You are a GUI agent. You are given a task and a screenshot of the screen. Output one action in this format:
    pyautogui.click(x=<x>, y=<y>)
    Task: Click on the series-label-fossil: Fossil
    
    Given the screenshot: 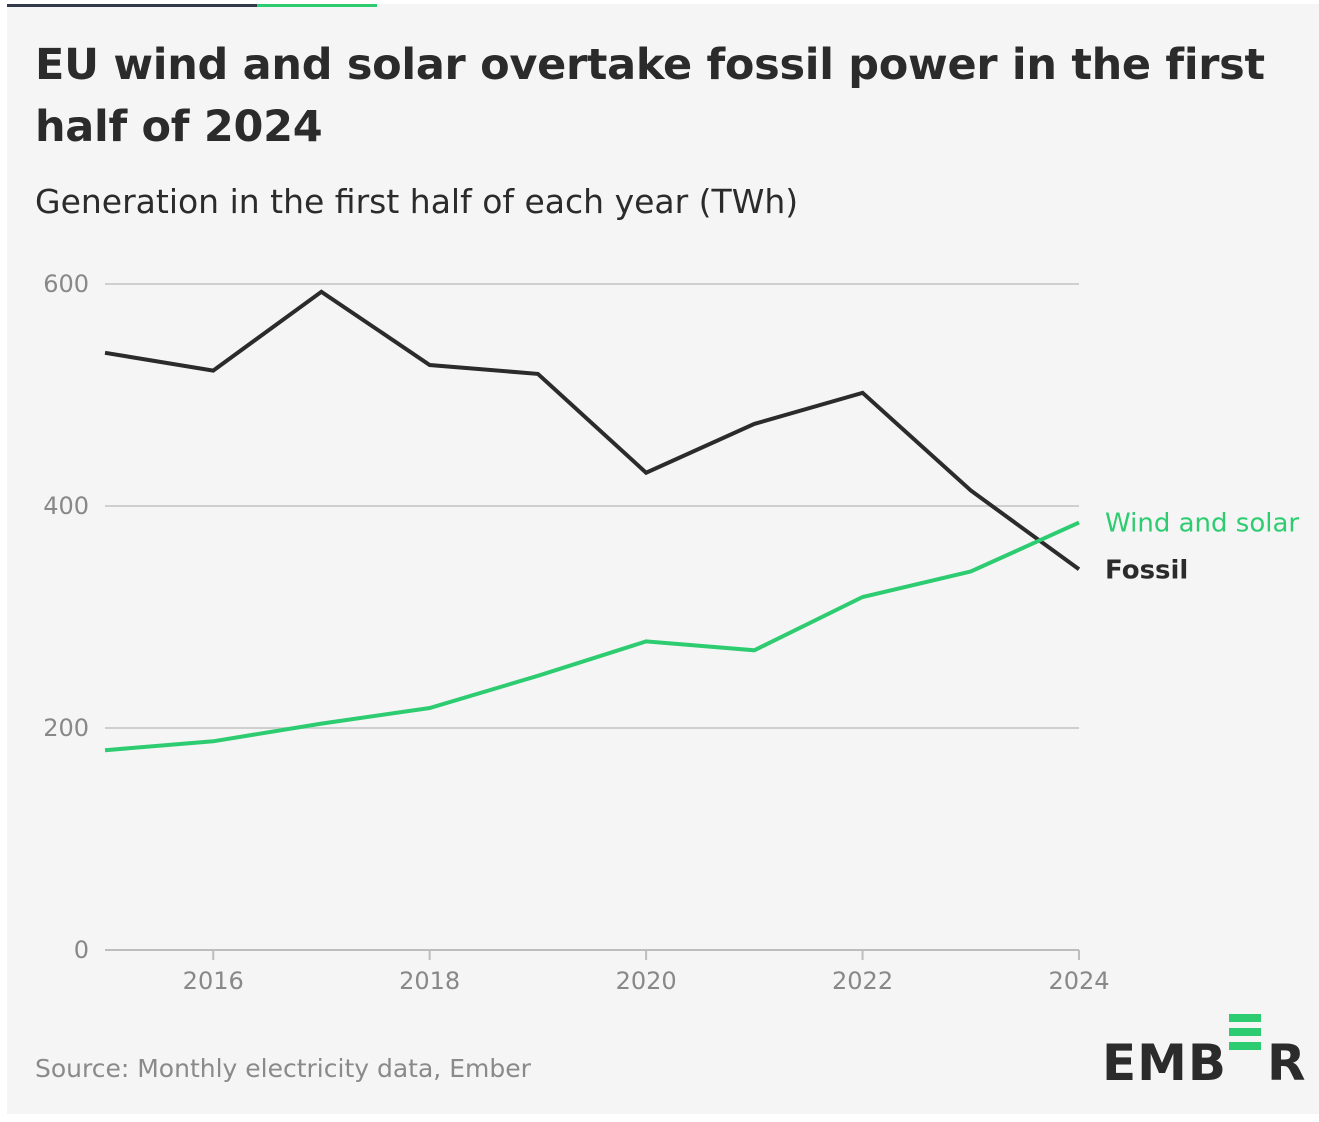 What is the action you would take?
    pyautogui.click(x=1146, y=570)
    